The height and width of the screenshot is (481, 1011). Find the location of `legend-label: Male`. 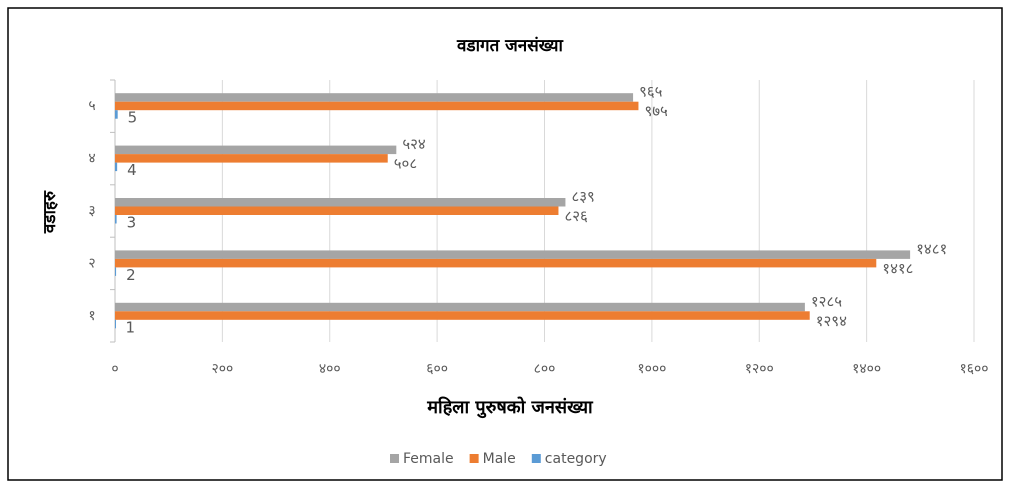

legend-label: Male is located at coordinates (499, 459).